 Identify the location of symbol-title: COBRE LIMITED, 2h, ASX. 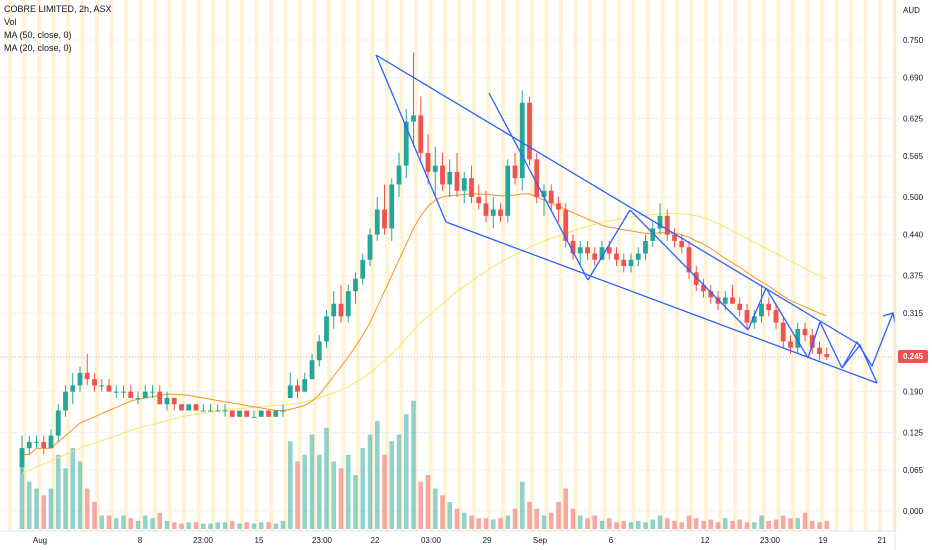
(58, 9).